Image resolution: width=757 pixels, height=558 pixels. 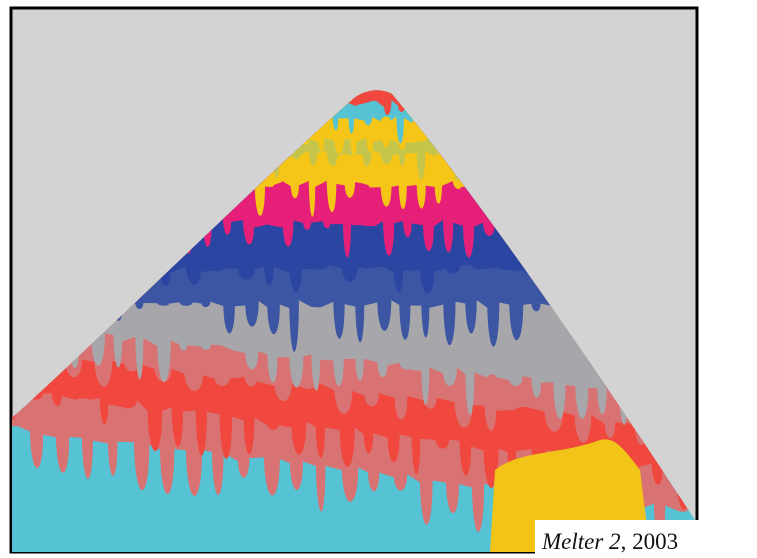 What do you see at coordinates (581, 541) in the screenshot?
I see `caption-title: Melter 2` at bounding box center [581, 541].